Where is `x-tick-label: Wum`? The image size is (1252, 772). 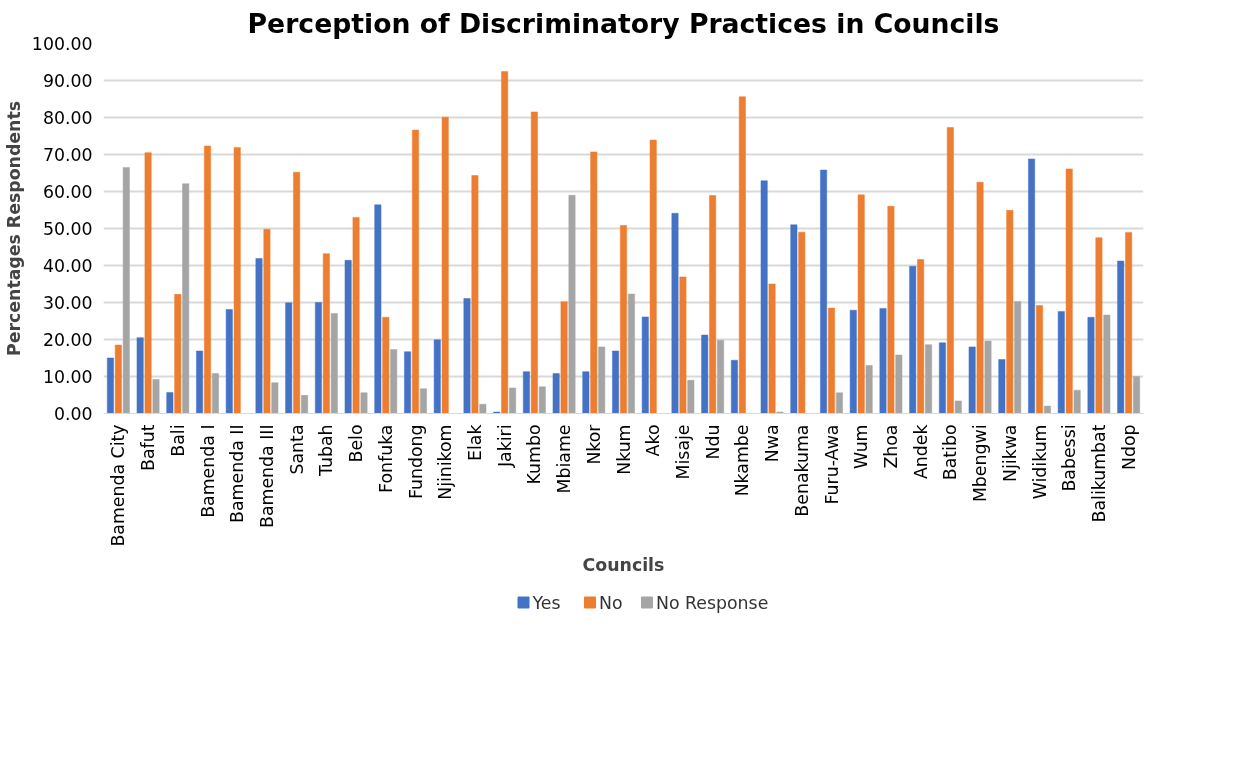 x-tick-label: Wum is located at coordinates (861, 446).